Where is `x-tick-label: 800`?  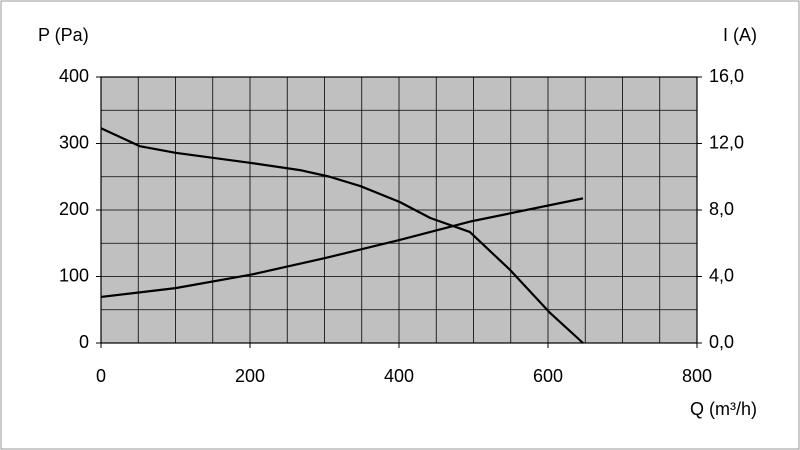 x-tick-label: 800 is located at coordinates (697, 376).